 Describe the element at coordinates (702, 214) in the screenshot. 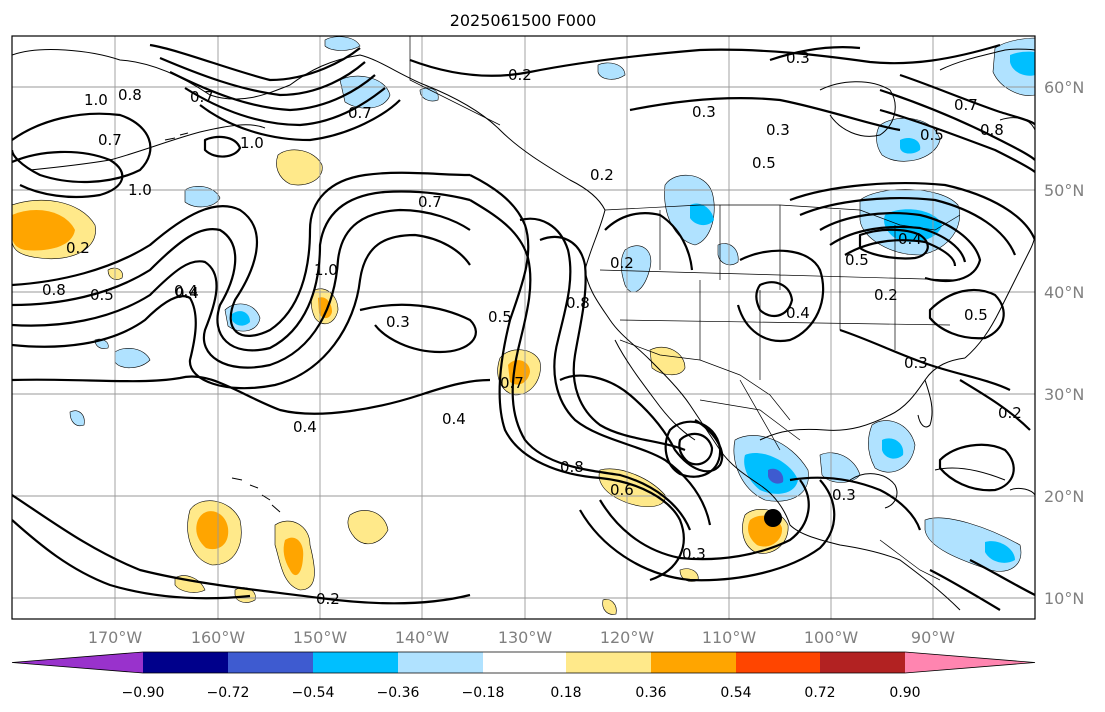

I see `shade-cyan-115w` at that location.